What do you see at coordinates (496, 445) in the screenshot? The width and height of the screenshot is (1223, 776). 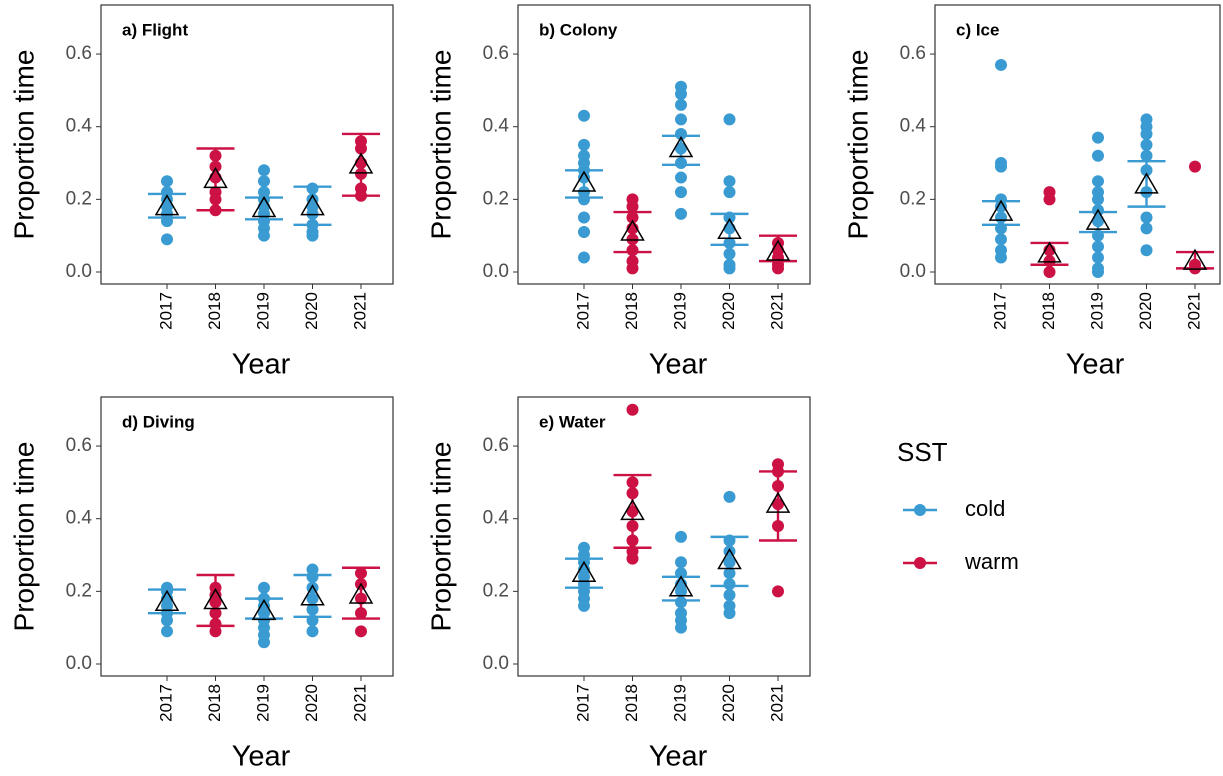 I see `y-tick-label: 0.6` at bounding box center [496, 445].